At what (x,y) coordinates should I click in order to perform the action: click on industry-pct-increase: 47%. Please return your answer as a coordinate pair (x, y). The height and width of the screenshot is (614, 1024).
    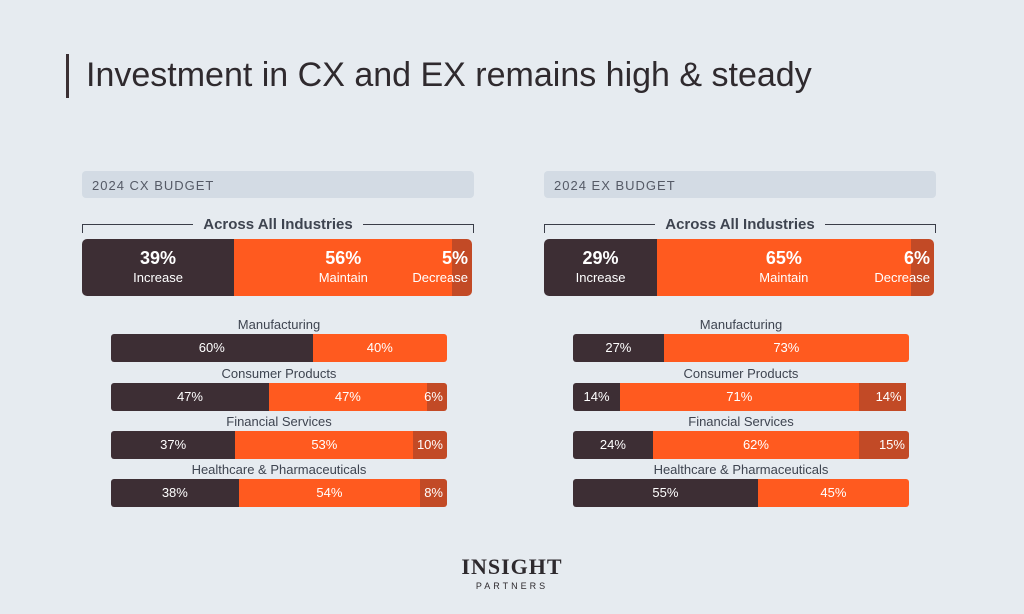
    Looking at the image, I should click on (189, 396).